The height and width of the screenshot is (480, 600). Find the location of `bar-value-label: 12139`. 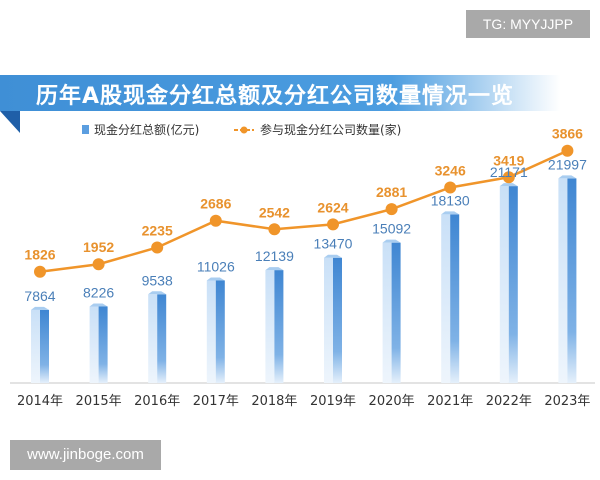

bar-value-label: 12139 is located at coordinates (274, 256).